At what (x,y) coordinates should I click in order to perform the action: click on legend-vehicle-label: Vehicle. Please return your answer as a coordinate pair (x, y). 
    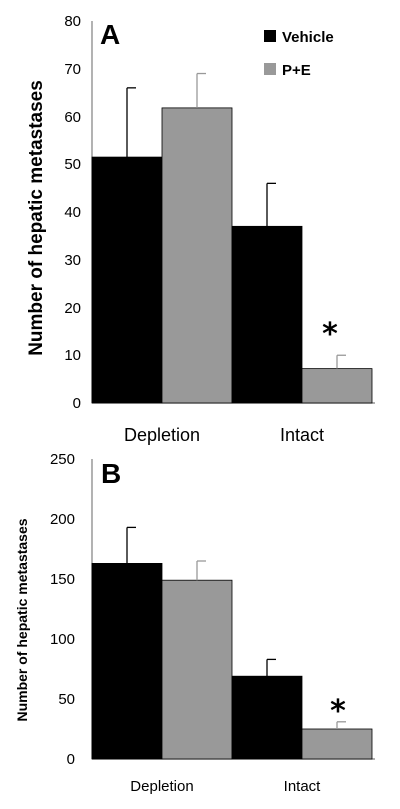
    Looking at the image, I should click on (308, 37).